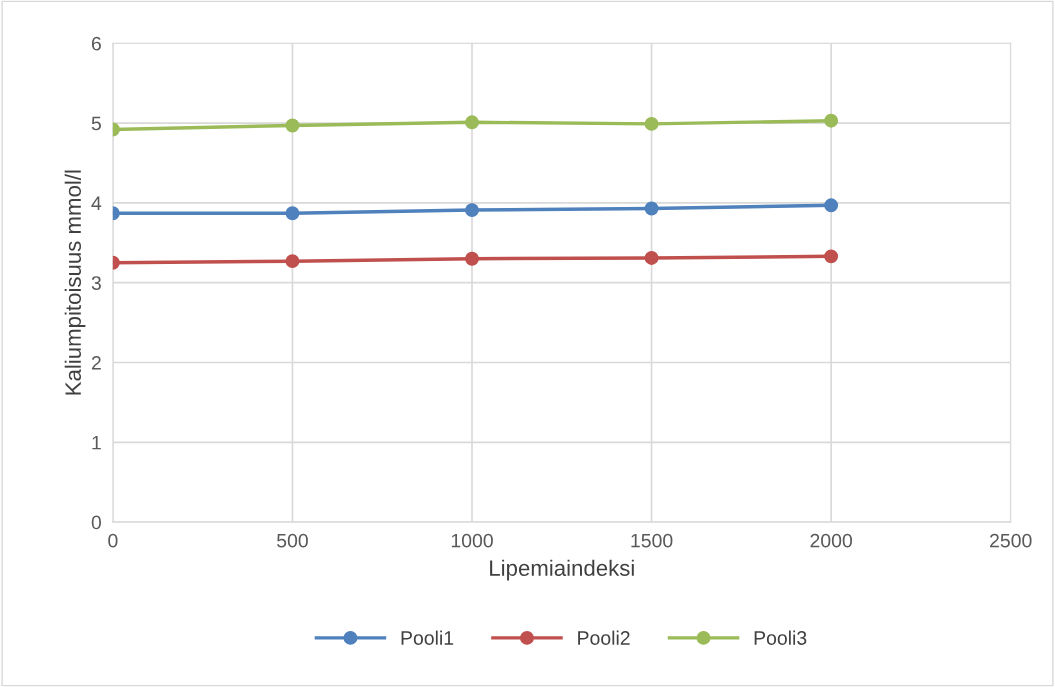 The image size is (1055, 687). What do you see at coordinates (831, 540) in the screenshot?
I see `x-tick-label: 2000` at bounding box center [831, 540].